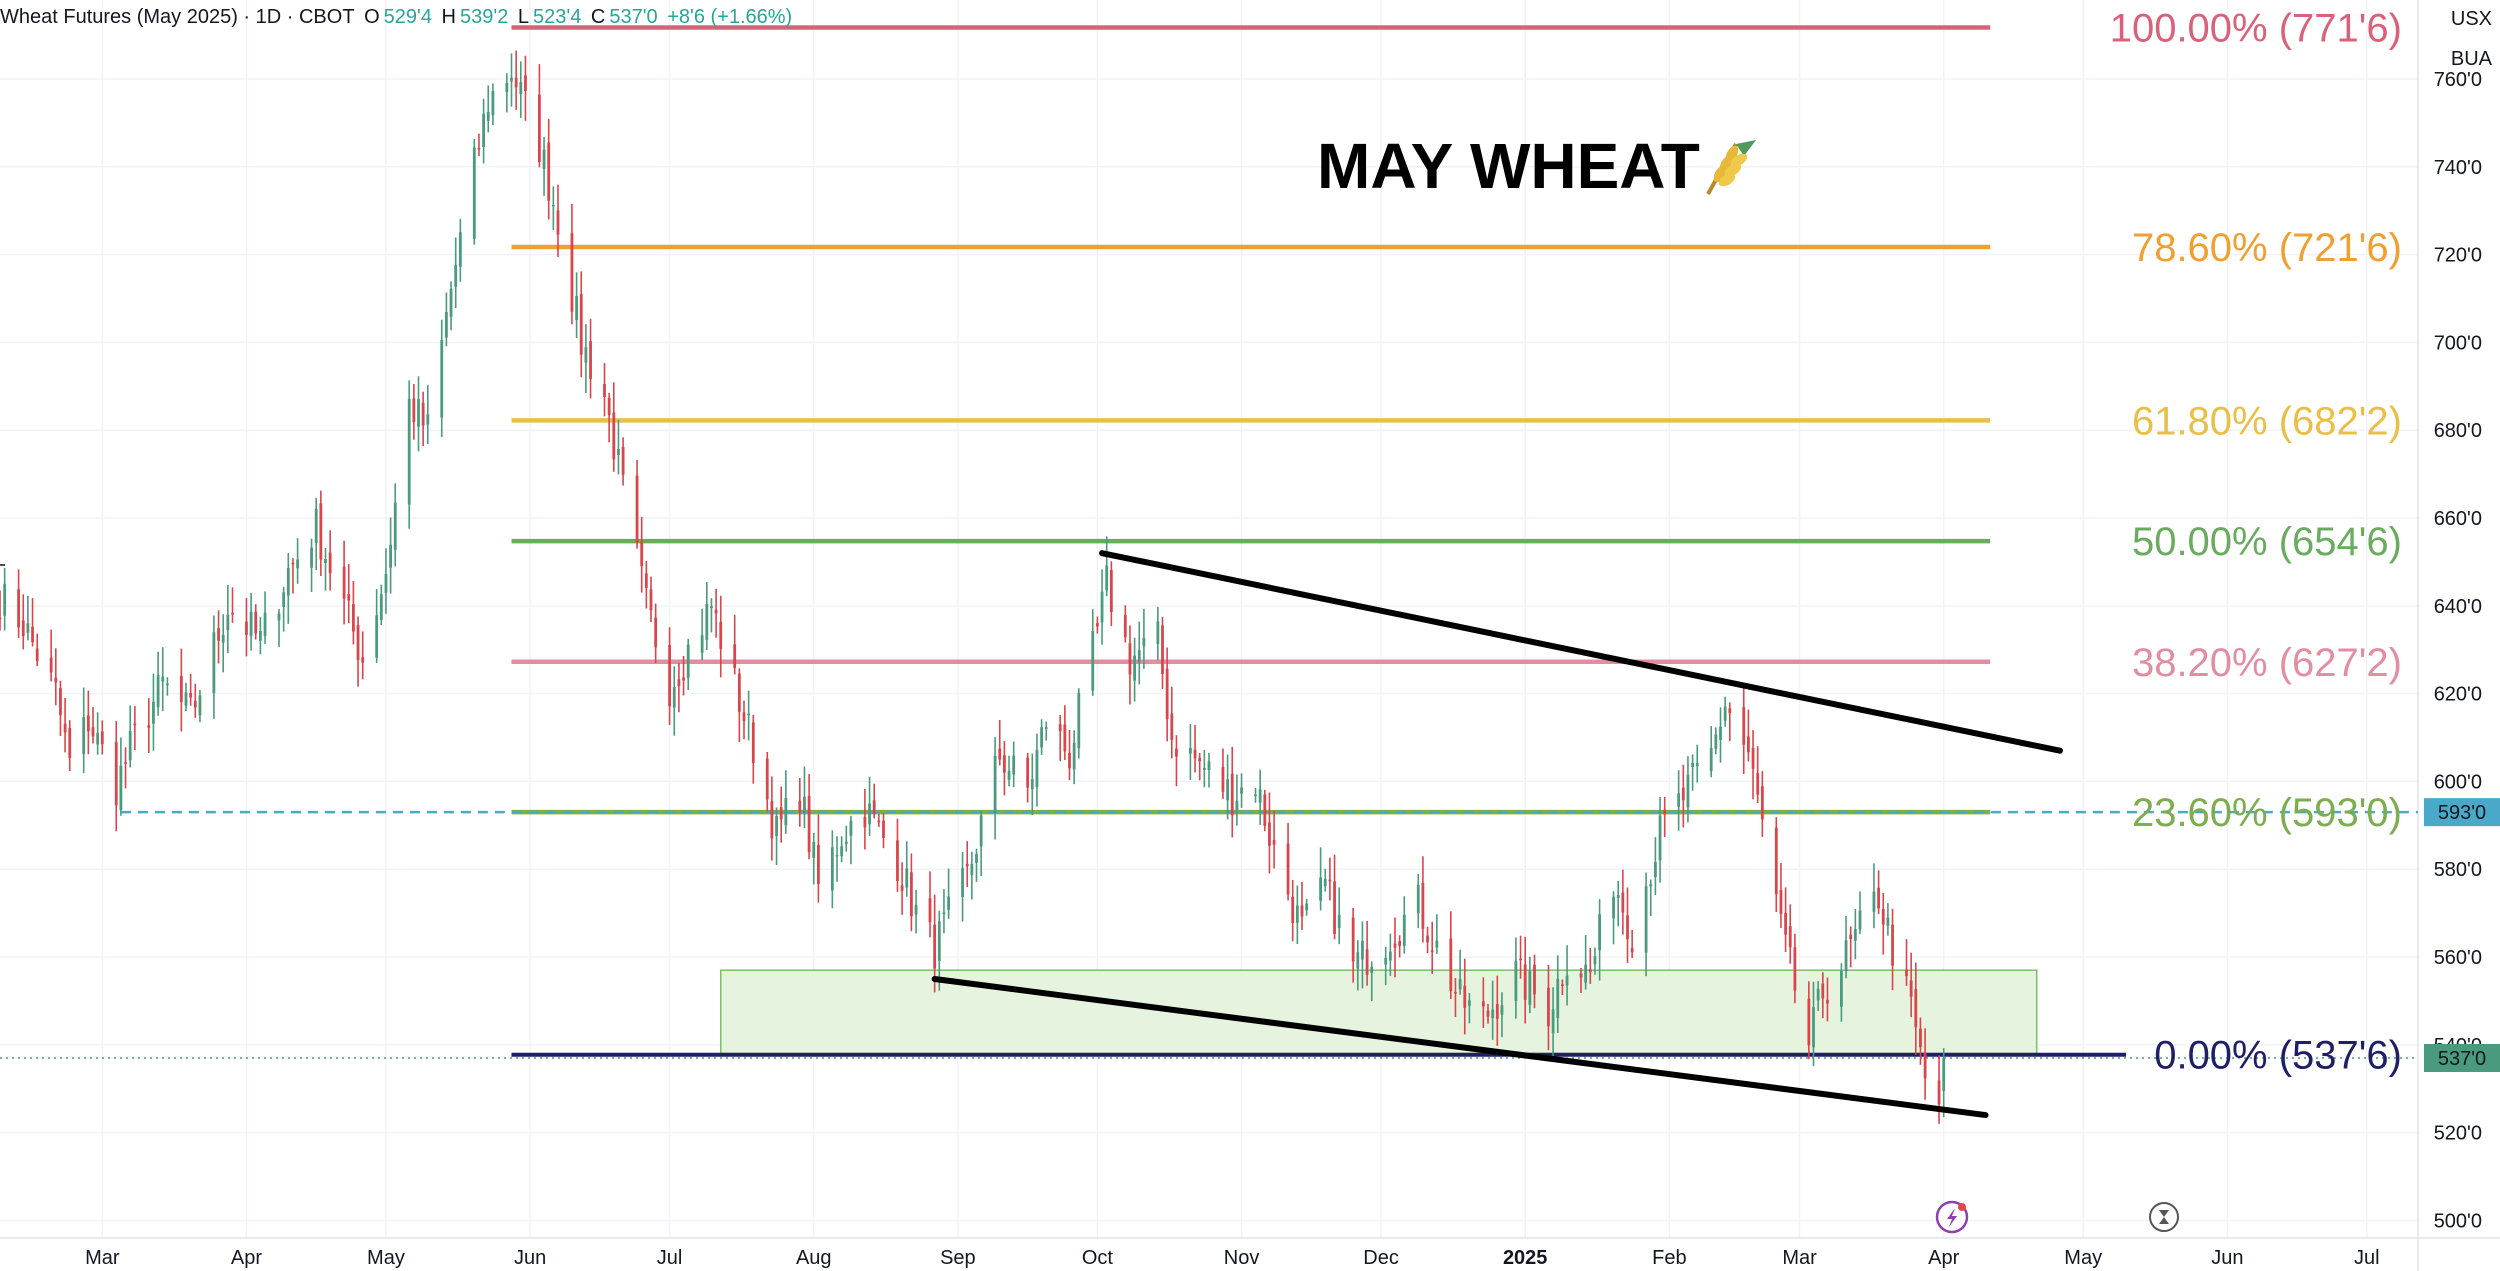 This screenshot has height=1271, width=2500. What do you see at coordinates (2471, 19) in the screenshot?
I see `currency-label: USX` at bounding box center [2471, 19].